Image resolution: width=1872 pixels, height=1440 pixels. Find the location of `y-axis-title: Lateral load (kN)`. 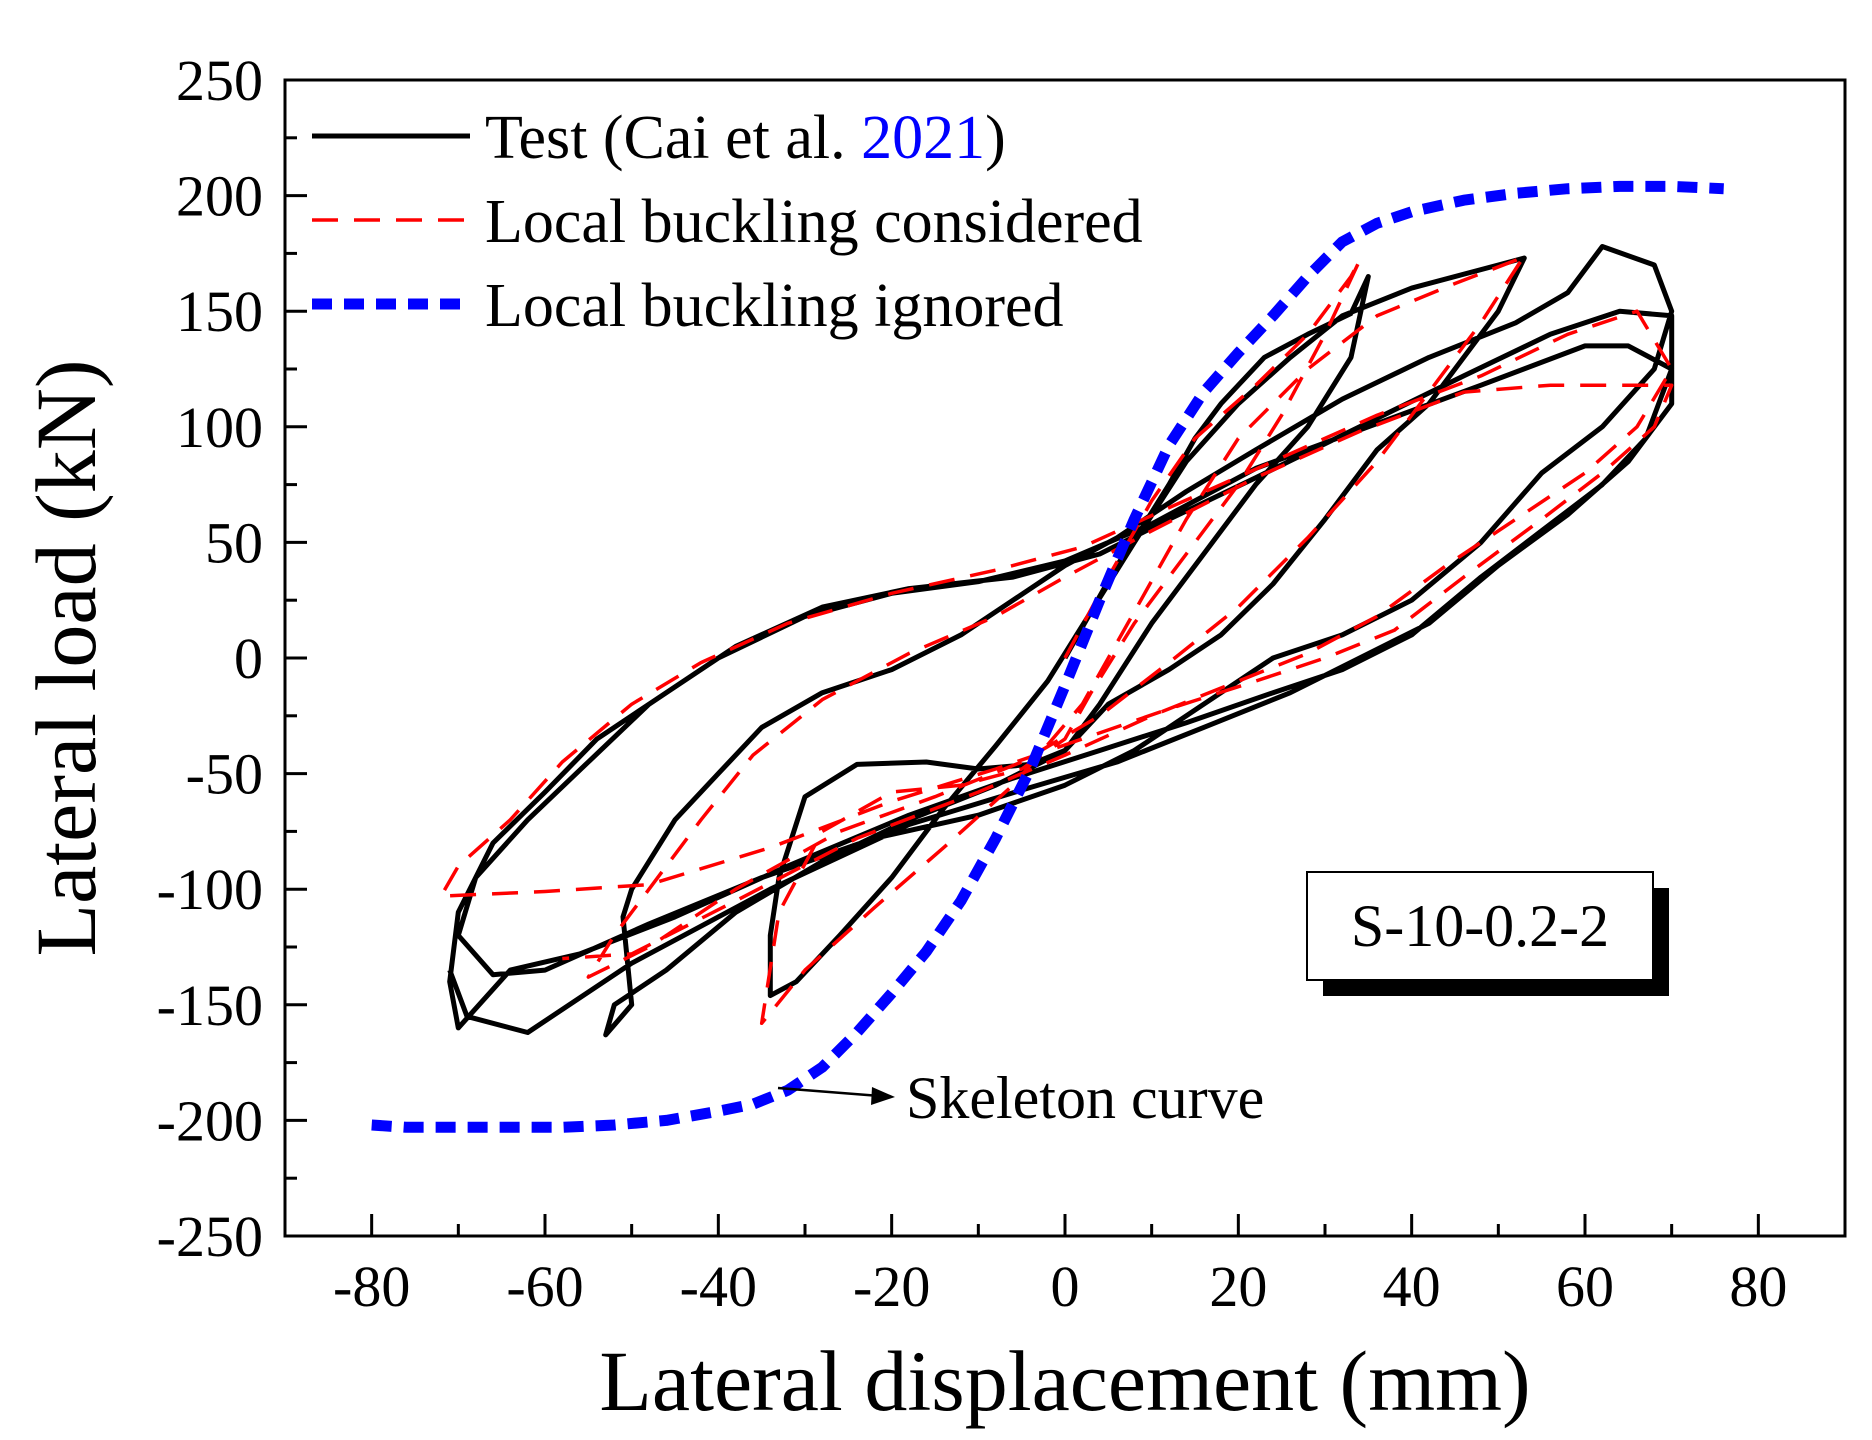

y-axis-title: Lateral load (kN) is located at coordinates (66, 658).